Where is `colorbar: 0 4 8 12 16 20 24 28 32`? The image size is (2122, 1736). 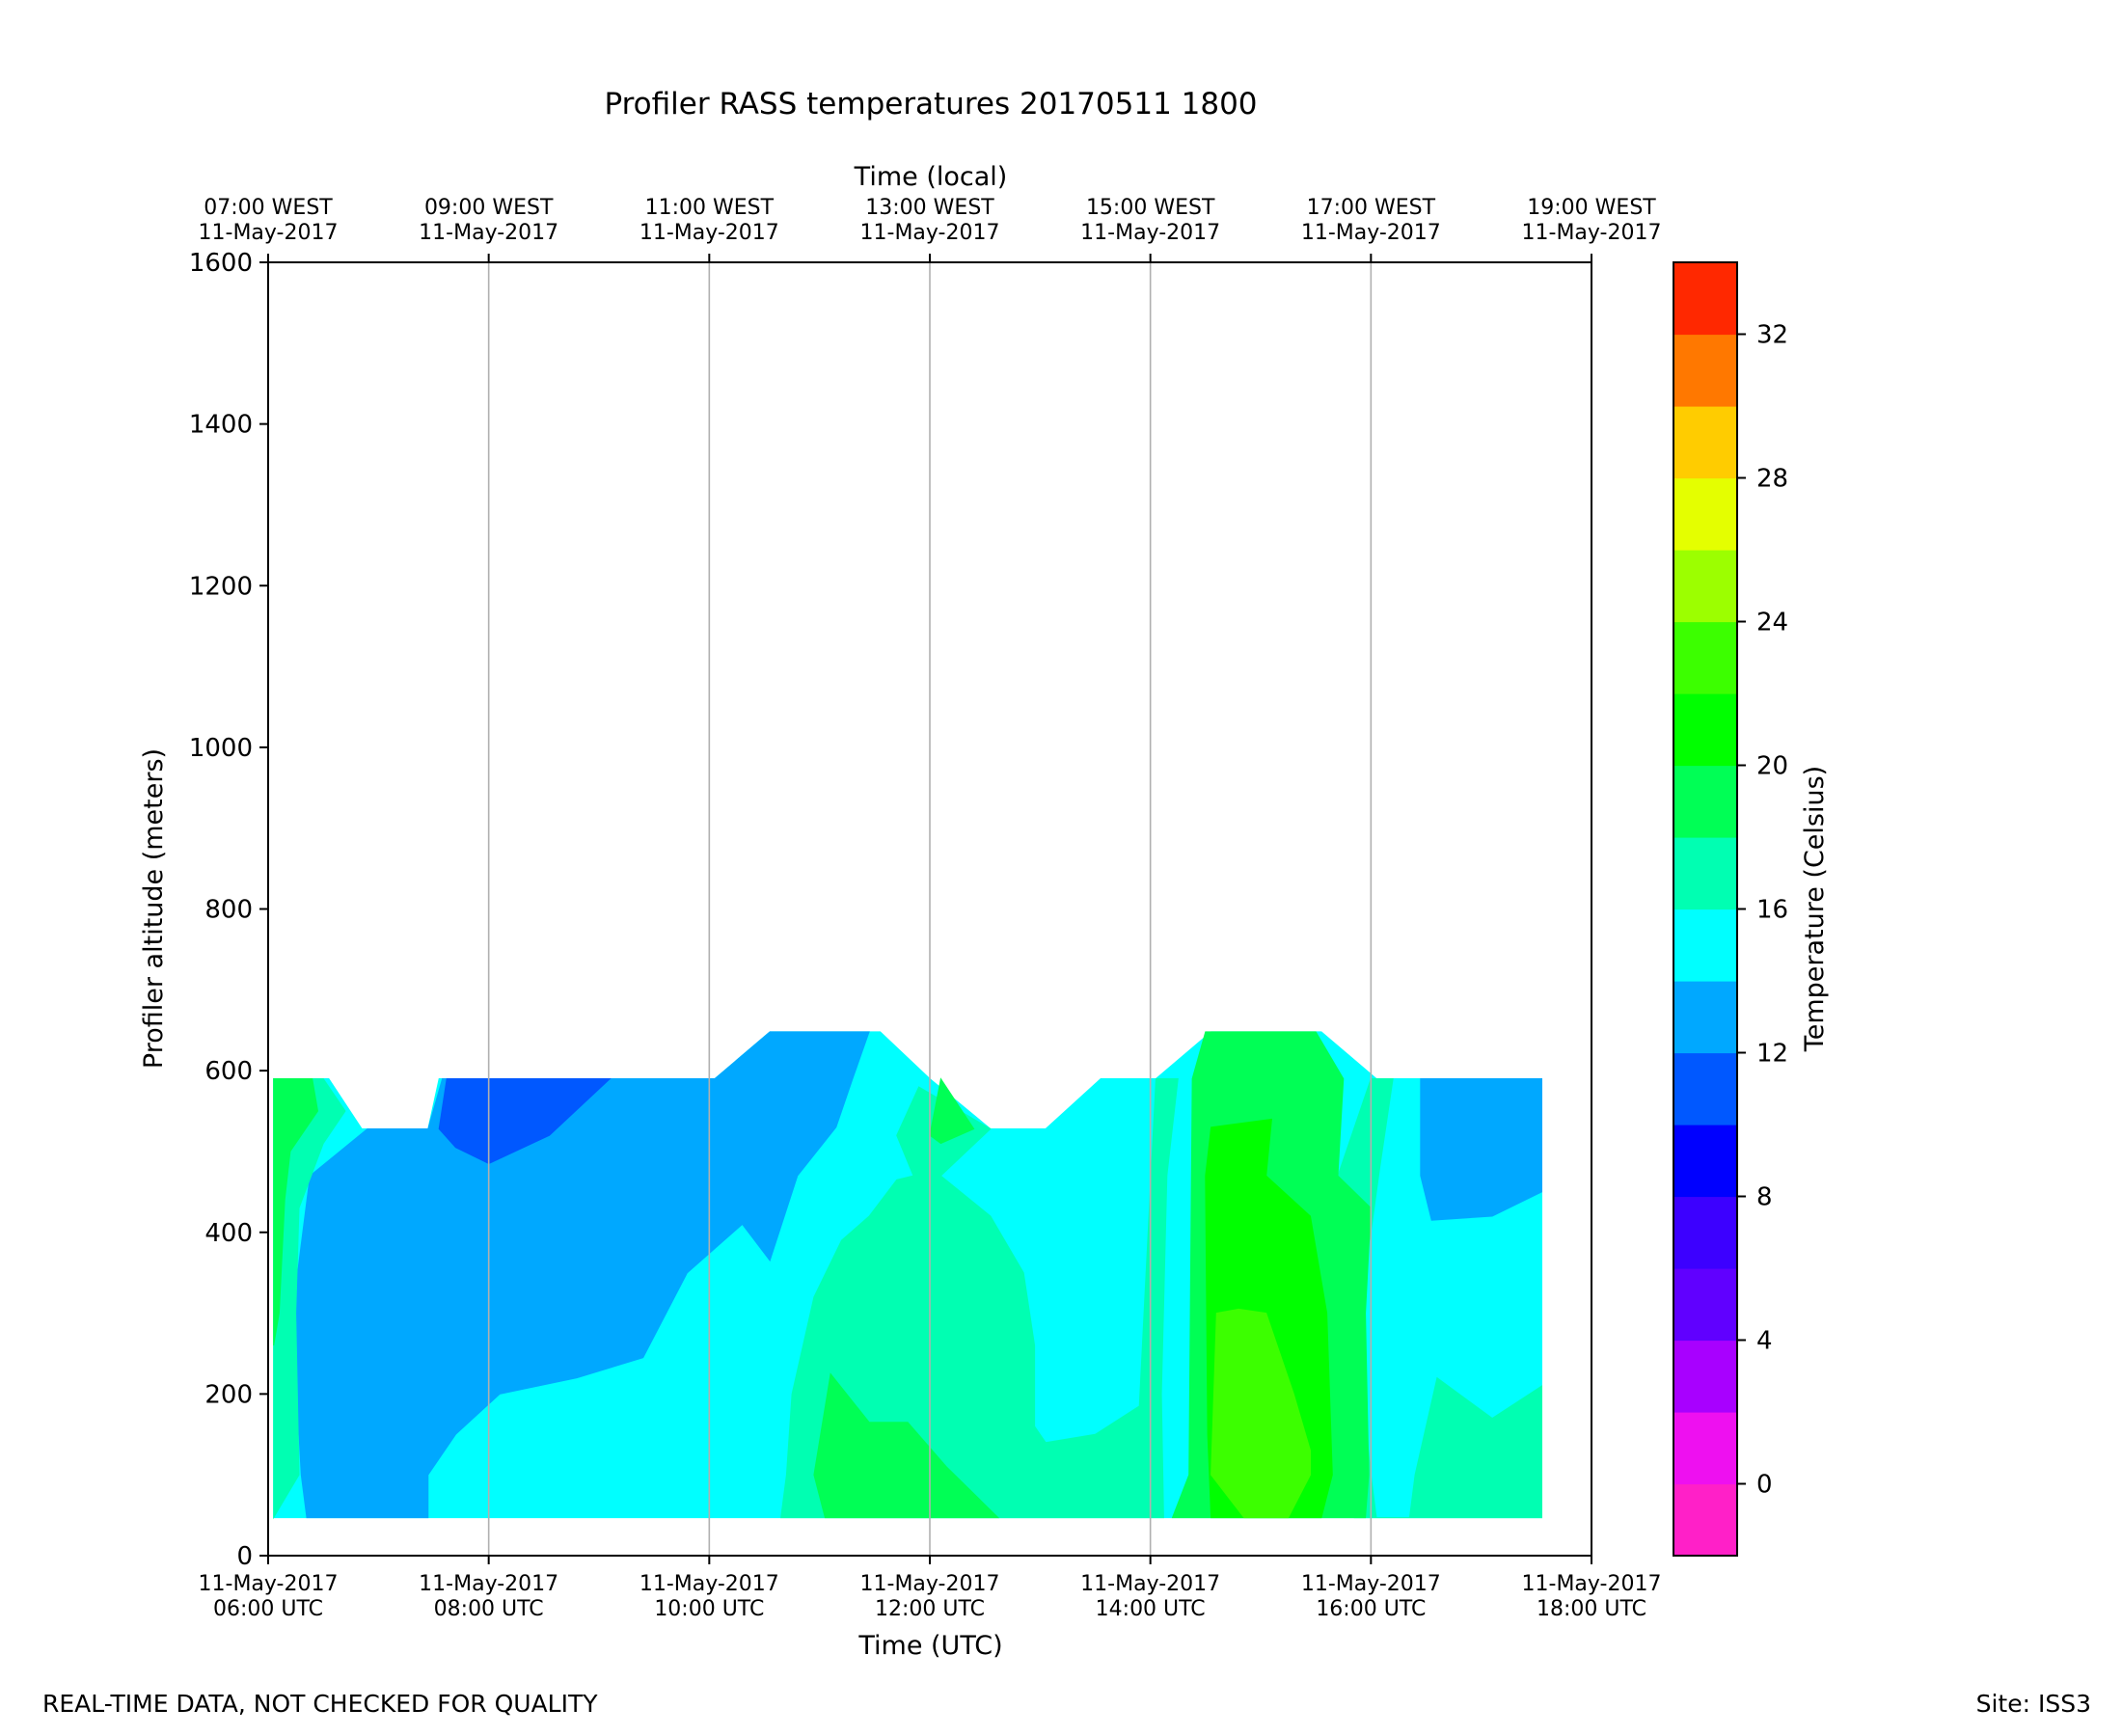 colorbar: 0 4 8 12 16 20 24 28 32 is located at coordinates (1731, 909).